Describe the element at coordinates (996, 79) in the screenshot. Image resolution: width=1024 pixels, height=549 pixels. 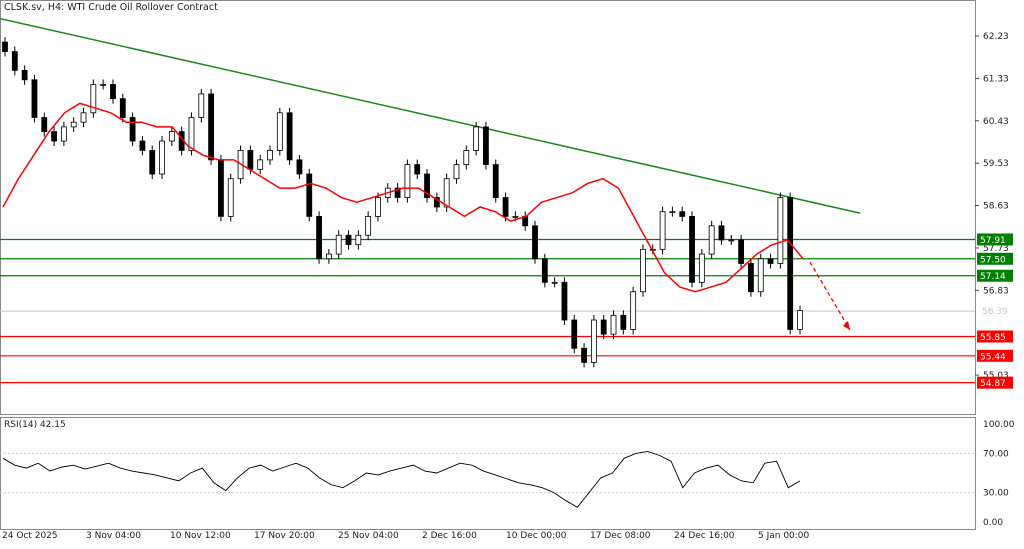
I see `price-tick-label: 61.33` at that location.